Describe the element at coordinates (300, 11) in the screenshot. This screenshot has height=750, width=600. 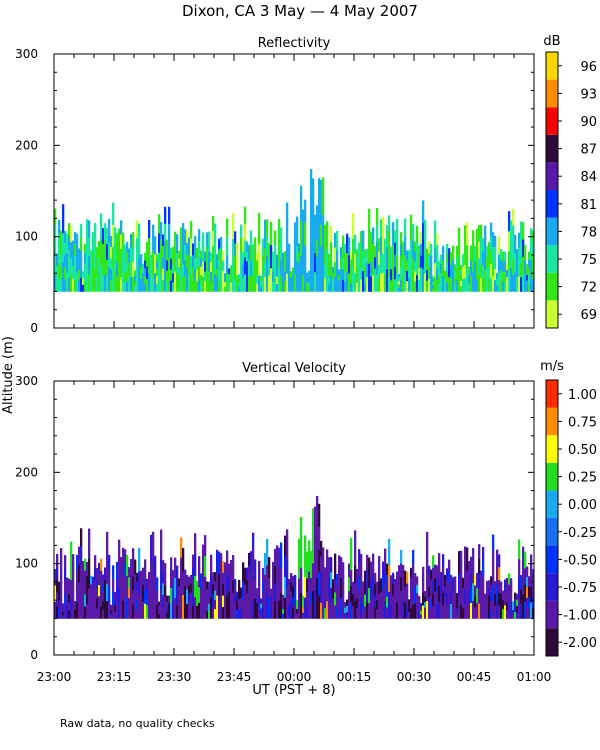
I see `figure-title: Dixon, CA 3 May — 4 May 2007` at that location.